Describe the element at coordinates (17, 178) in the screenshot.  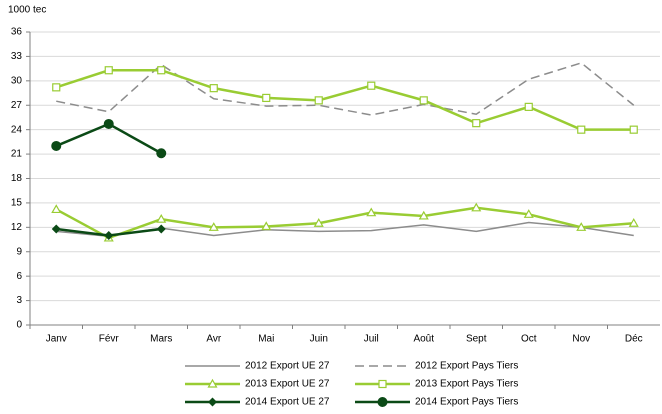
I see `y-tick-label: 18` at that location.